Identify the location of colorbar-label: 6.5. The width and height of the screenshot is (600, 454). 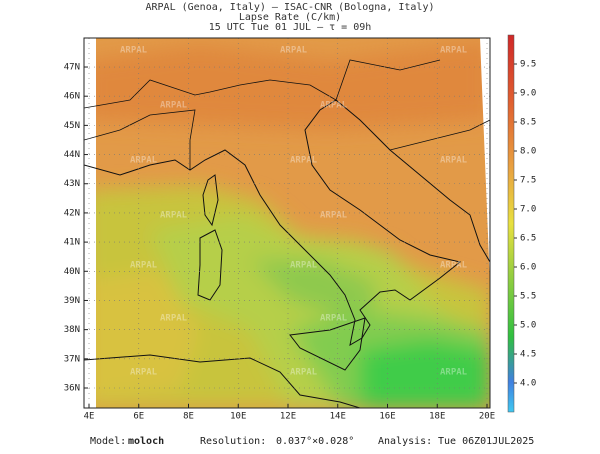
(528, 239).